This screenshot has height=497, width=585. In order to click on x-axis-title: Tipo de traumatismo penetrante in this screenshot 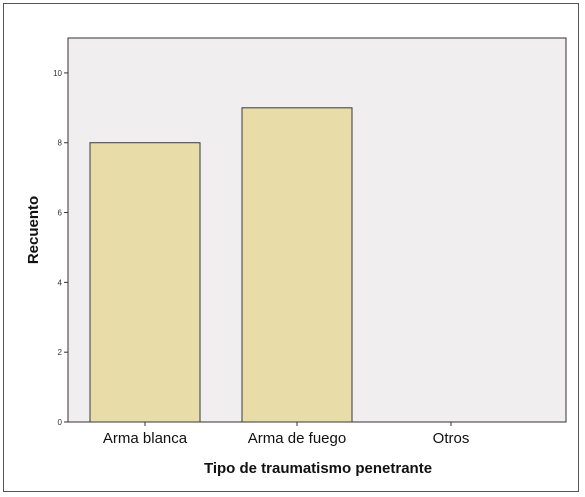, I will do `click(318, 468)`.